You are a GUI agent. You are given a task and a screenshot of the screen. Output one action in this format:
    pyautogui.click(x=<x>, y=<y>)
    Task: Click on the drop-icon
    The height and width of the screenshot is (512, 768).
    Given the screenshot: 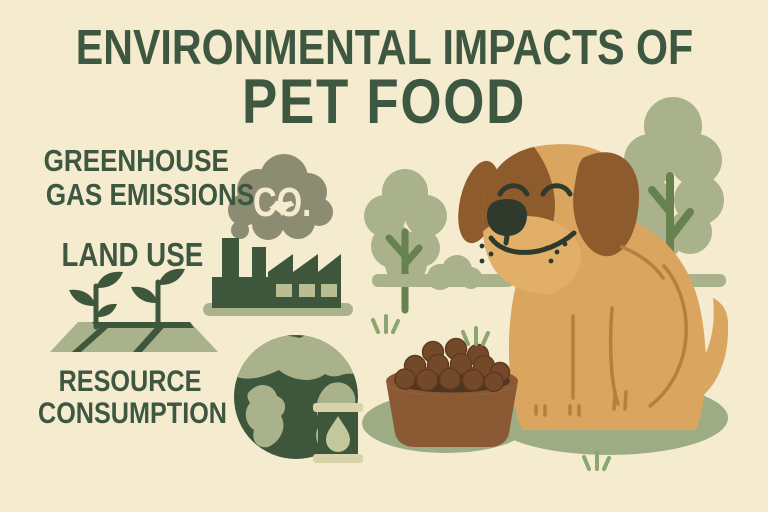 What is the action you would take?
    pyautogui.click(x=338, y=434)
    